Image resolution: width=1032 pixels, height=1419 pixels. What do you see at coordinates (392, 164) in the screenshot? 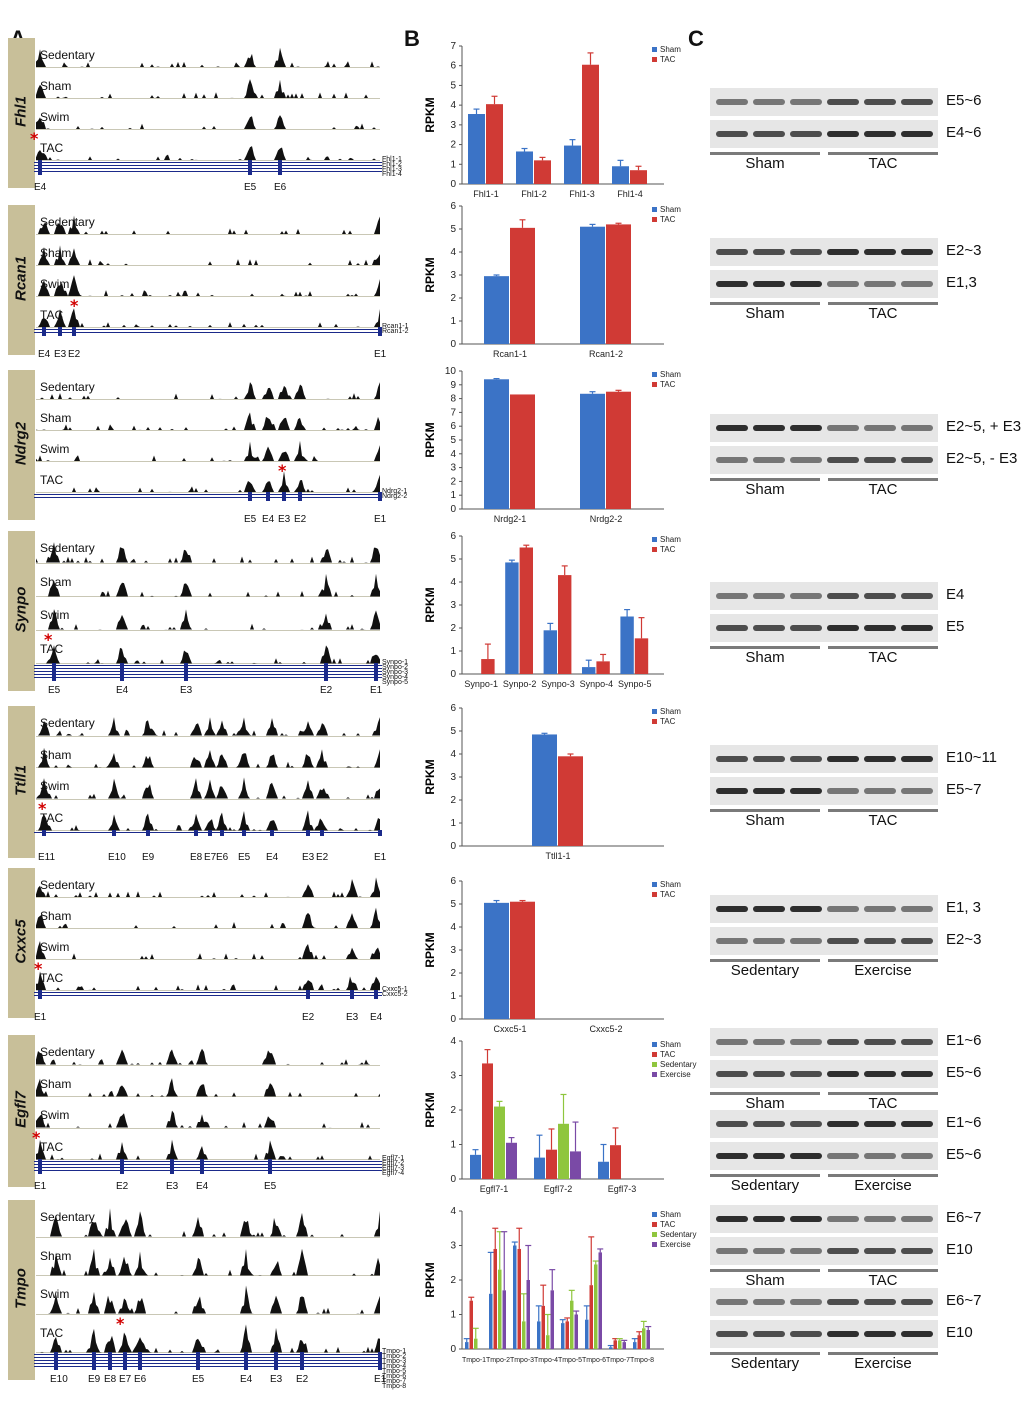
I see `isoform-label: Fhl1-2` at bounding box center [392, 164].